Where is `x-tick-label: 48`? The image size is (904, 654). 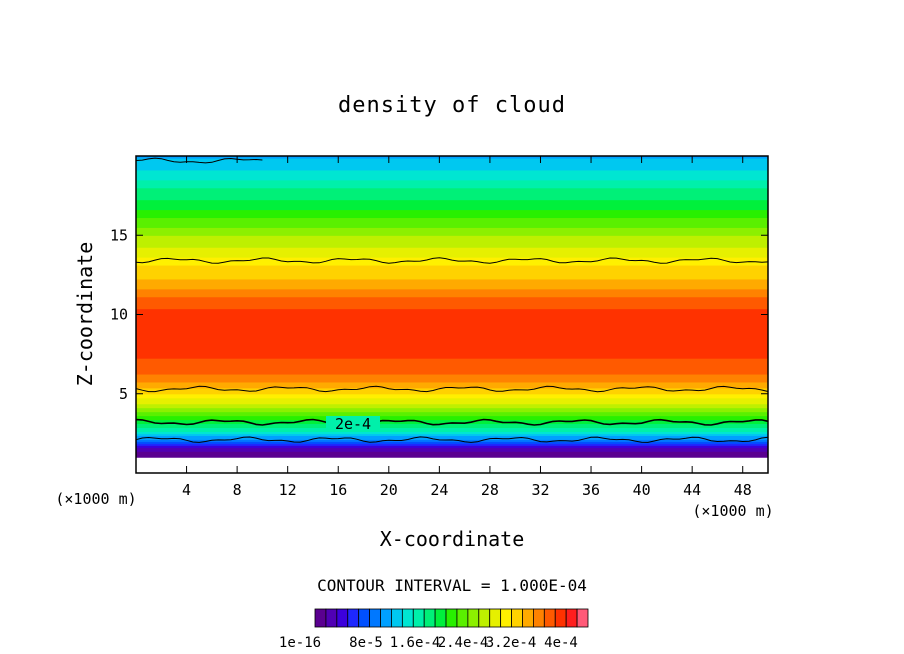
x-tick-label: 48 is located at coordinates (743, 490).